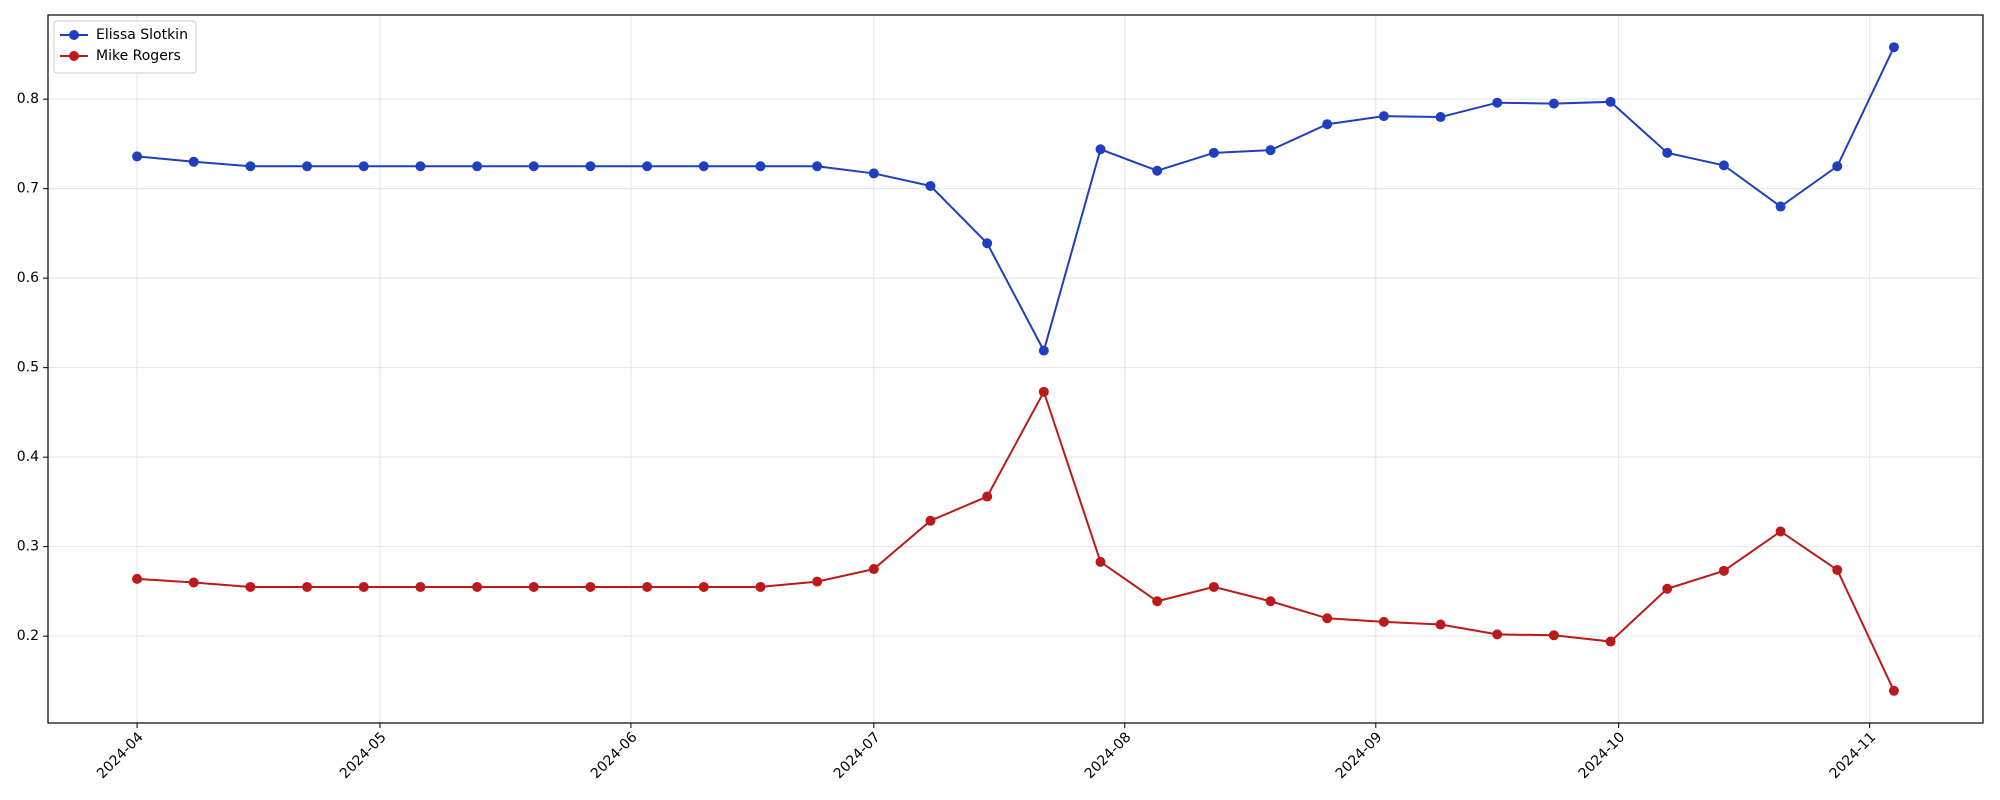  I want to click on x-tick-label: 2024-04, so click(120, 755).